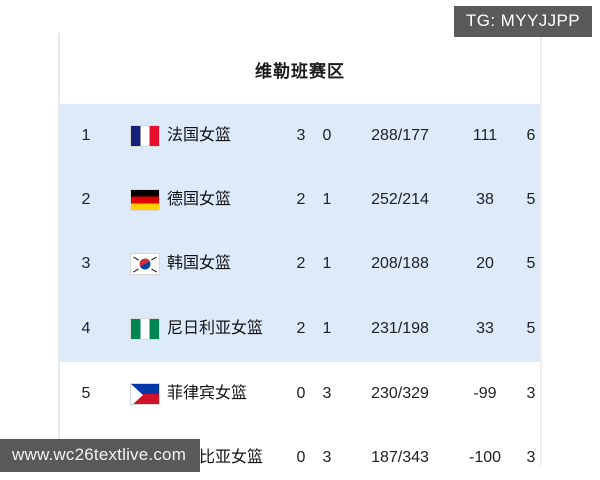 The width and height of the screenshot is (600, 480). I want to click on team-cell: 德国女篮, so click(200, 200).